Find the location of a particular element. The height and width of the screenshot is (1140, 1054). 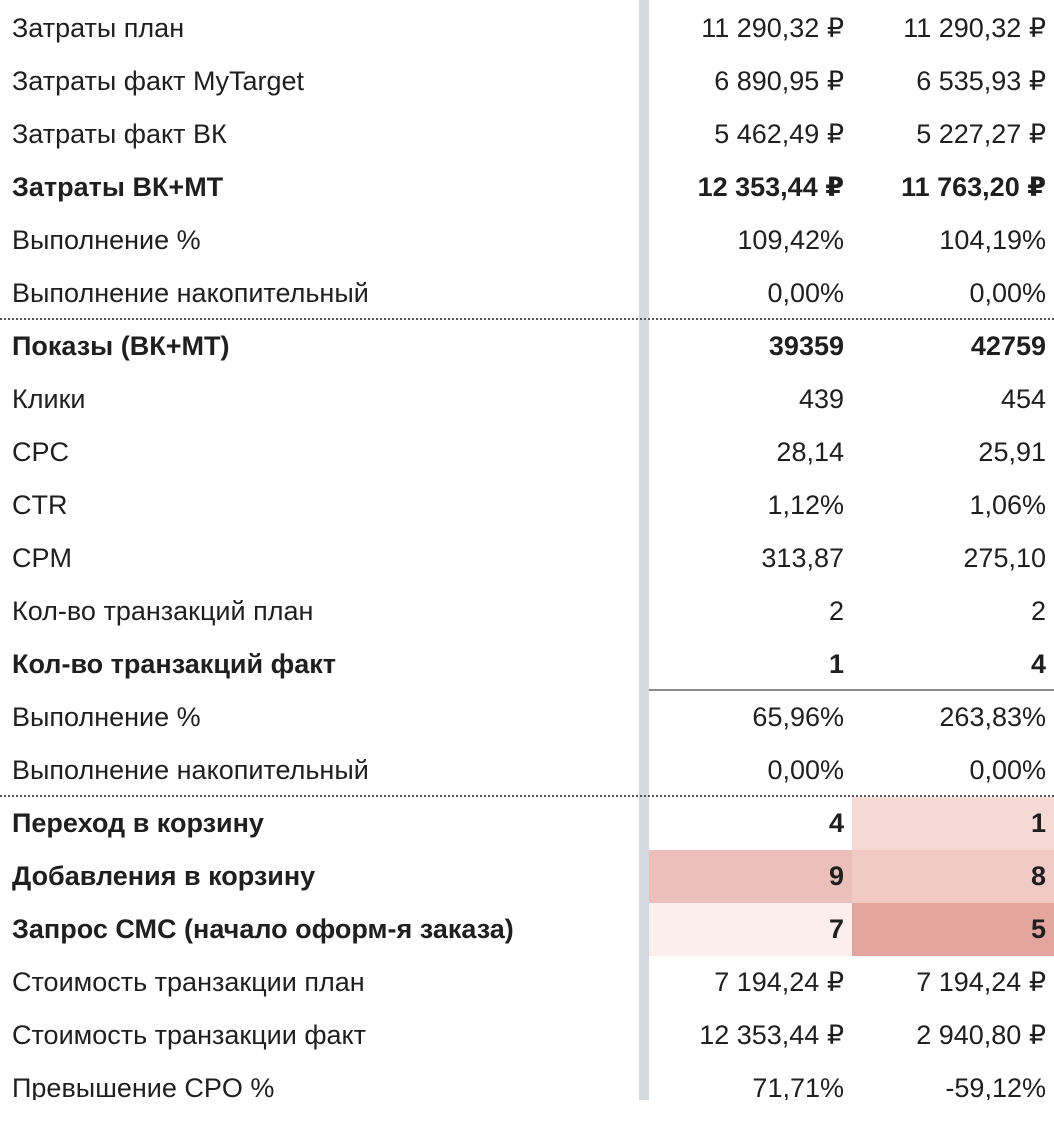

value-cell-col2: 5 is located at coordinates (1038, 929).